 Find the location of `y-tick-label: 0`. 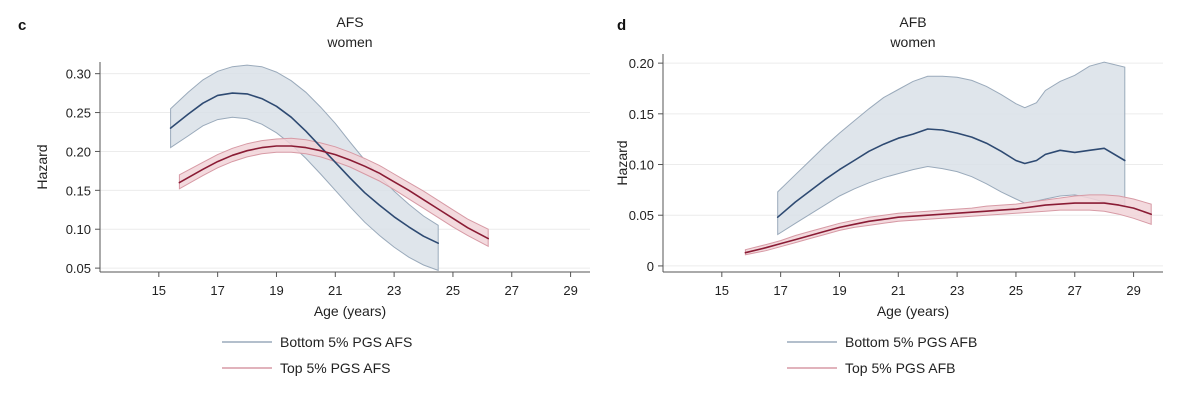

y-tick-label: 0 is located at coordinates (650, 266).